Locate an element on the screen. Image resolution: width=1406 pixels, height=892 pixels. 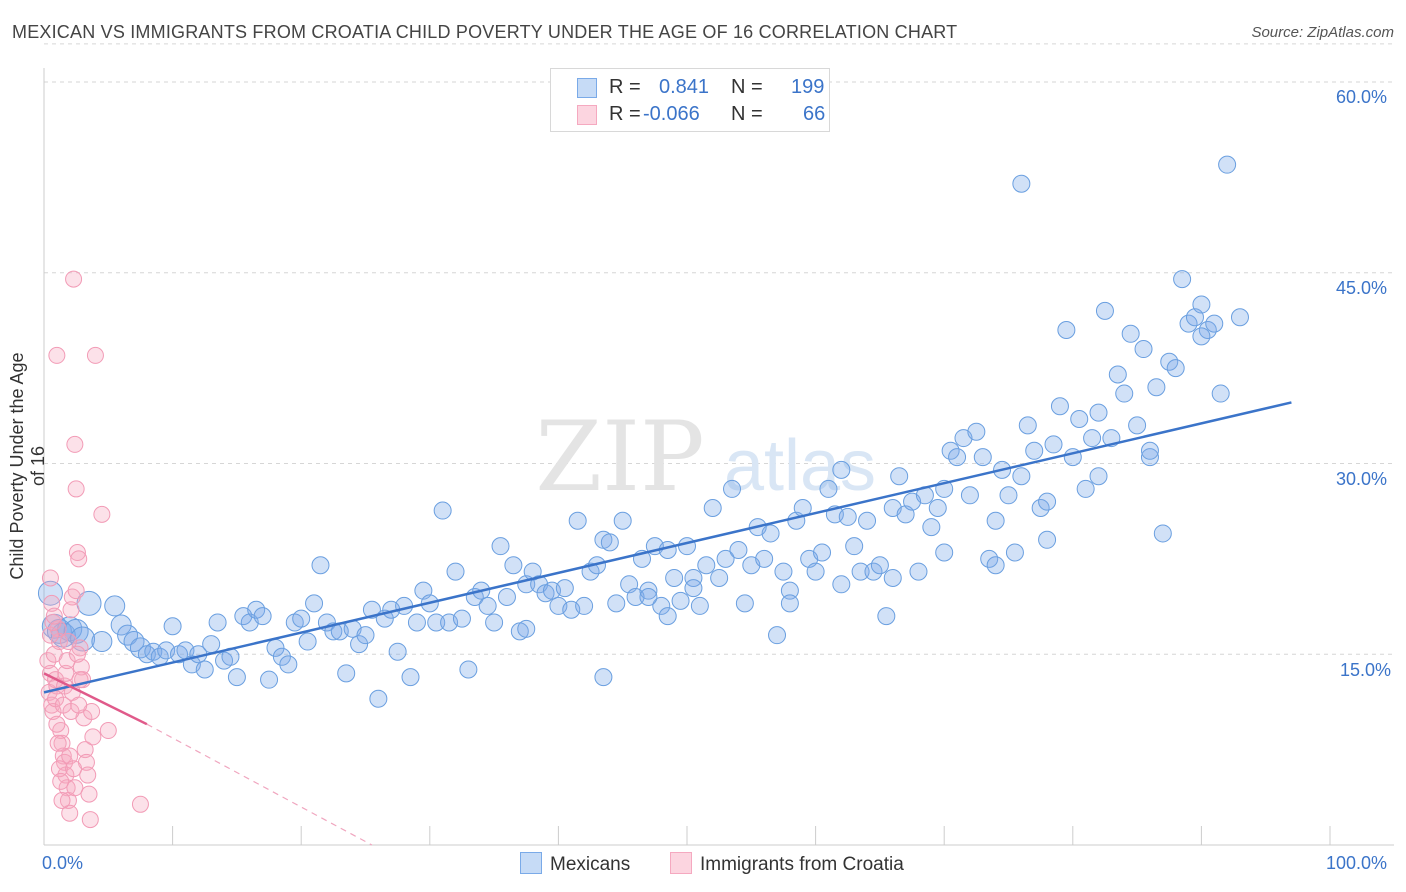
legend-swatch-pink is located at coordinates (587, 115).